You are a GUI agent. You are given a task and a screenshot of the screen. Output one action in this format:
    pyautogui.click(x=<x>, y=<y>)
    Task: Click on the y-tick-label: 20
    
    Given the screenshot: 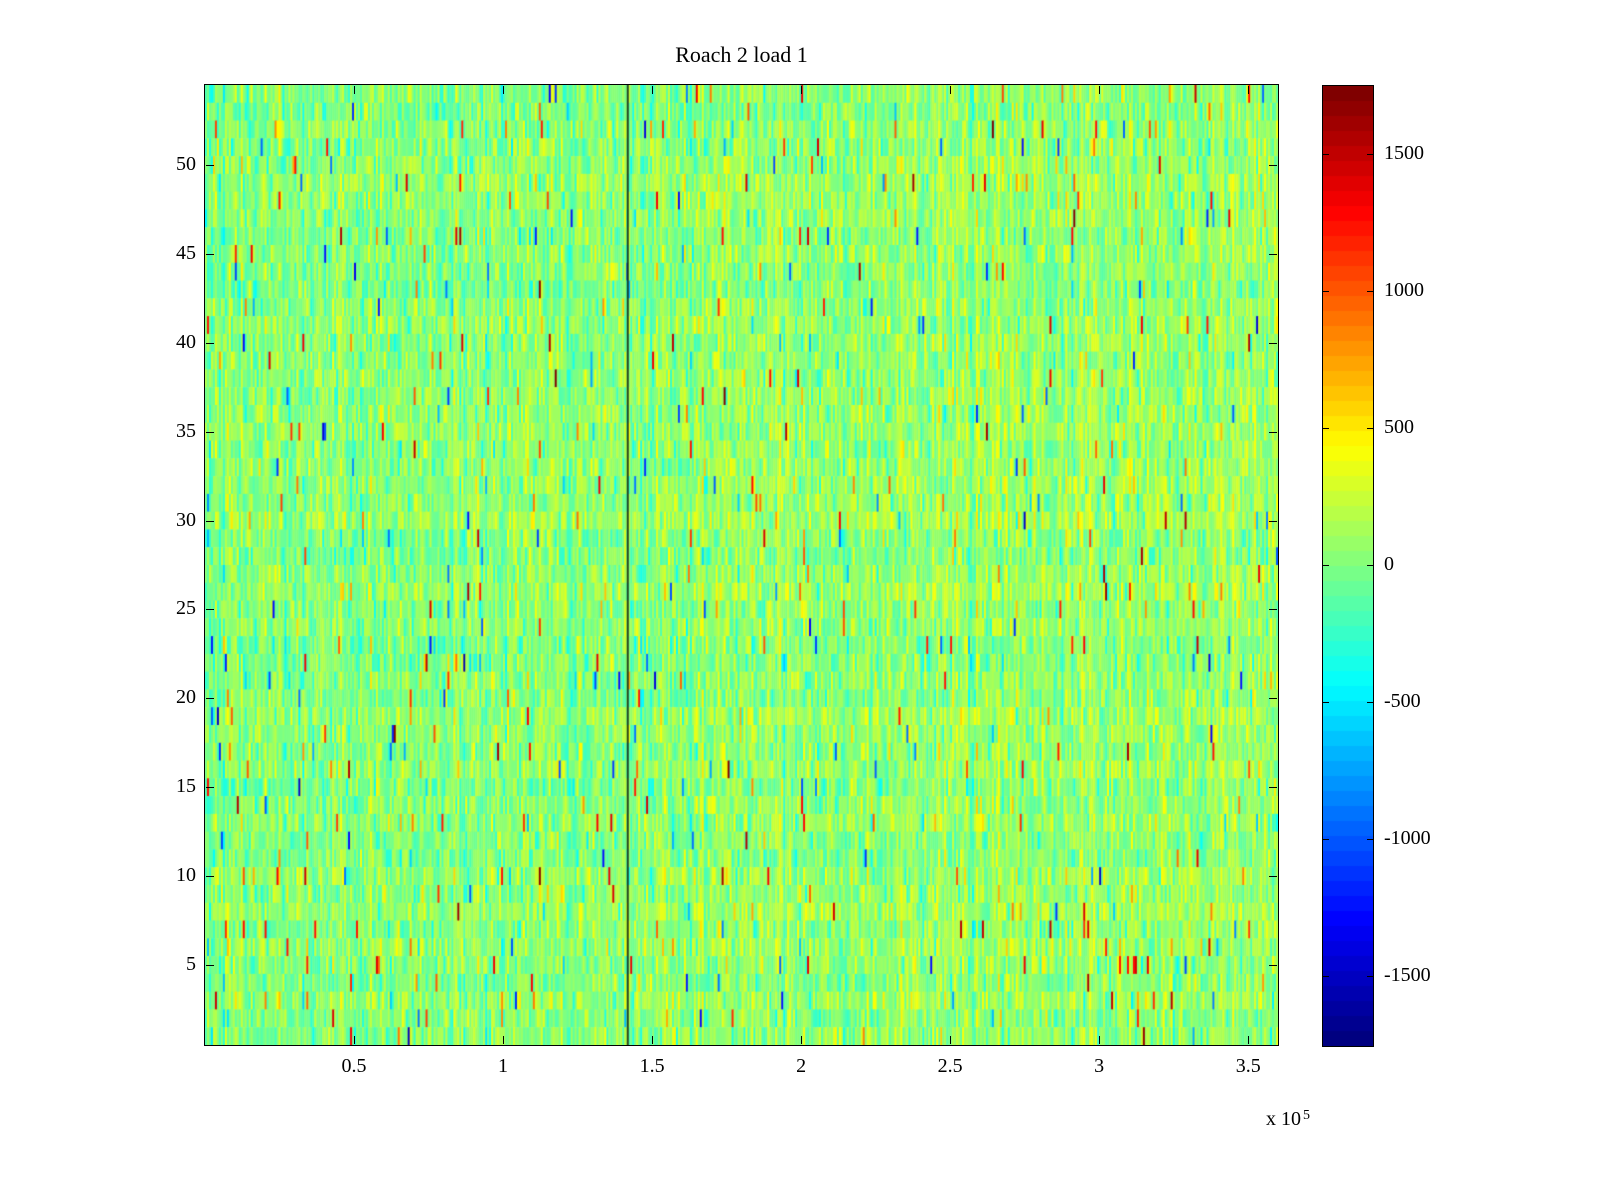 What is the action you would take?
    pyautogui.click(x=186, y=697)
    